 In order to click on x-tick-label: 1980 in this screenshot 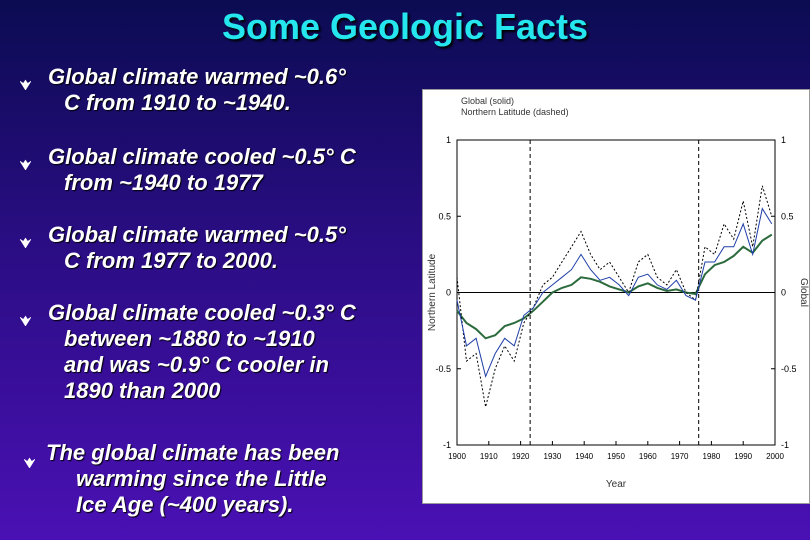, I will do `click(712, 456)`.